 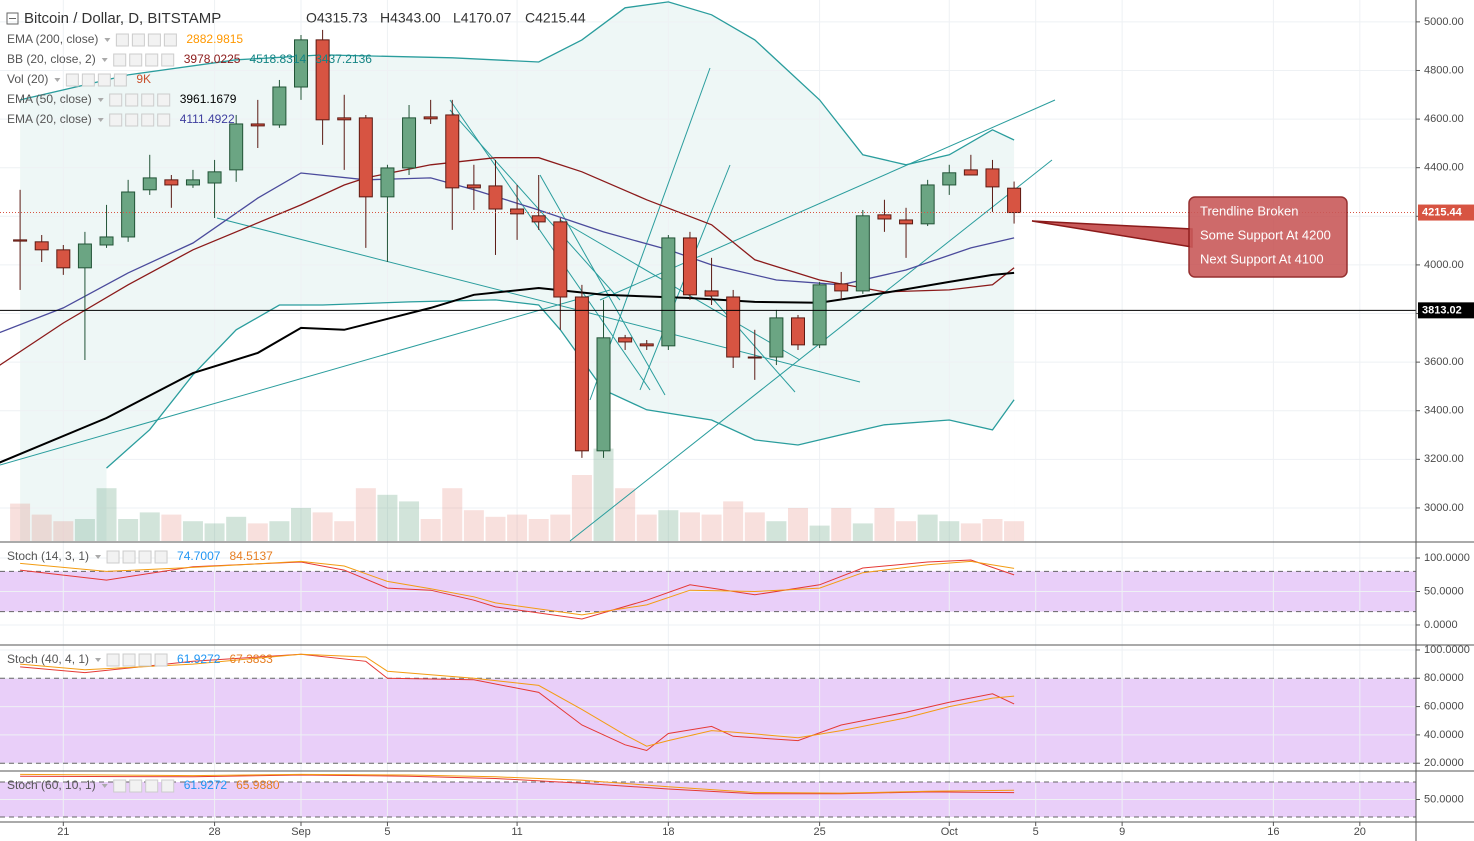 What do you see at coordinates (516, 832) in the screenshot?
I see `x-tick-label: 11` at bounding box center [516, 832].